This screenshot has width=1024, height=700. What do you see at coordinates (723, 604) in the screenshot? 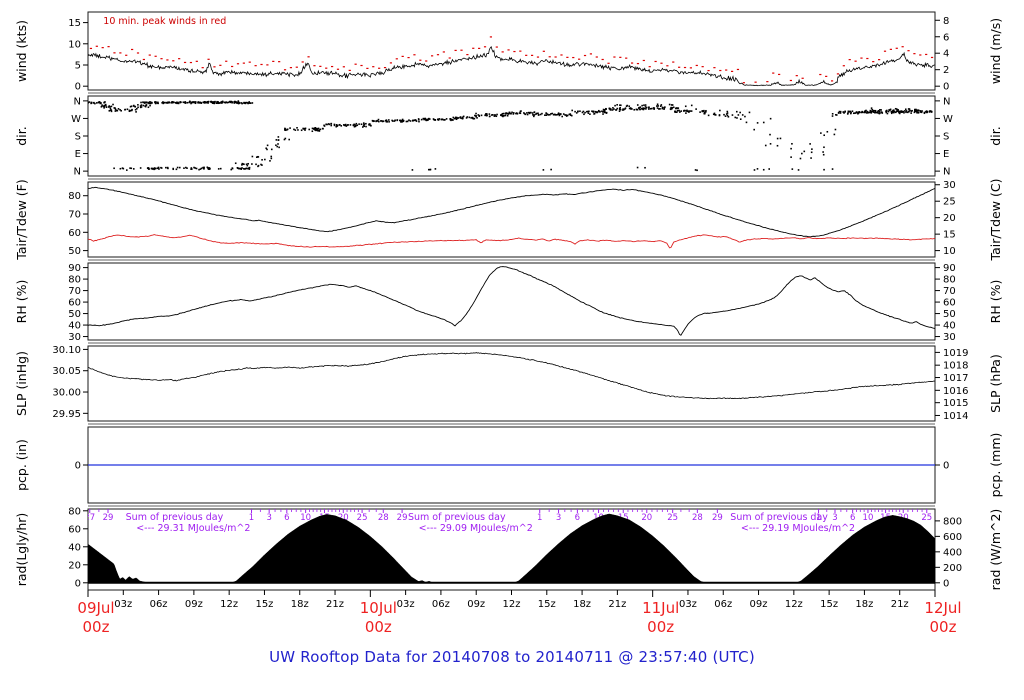
I see `x-axis-minor-label: 06z` at bounding box center [723, 604].